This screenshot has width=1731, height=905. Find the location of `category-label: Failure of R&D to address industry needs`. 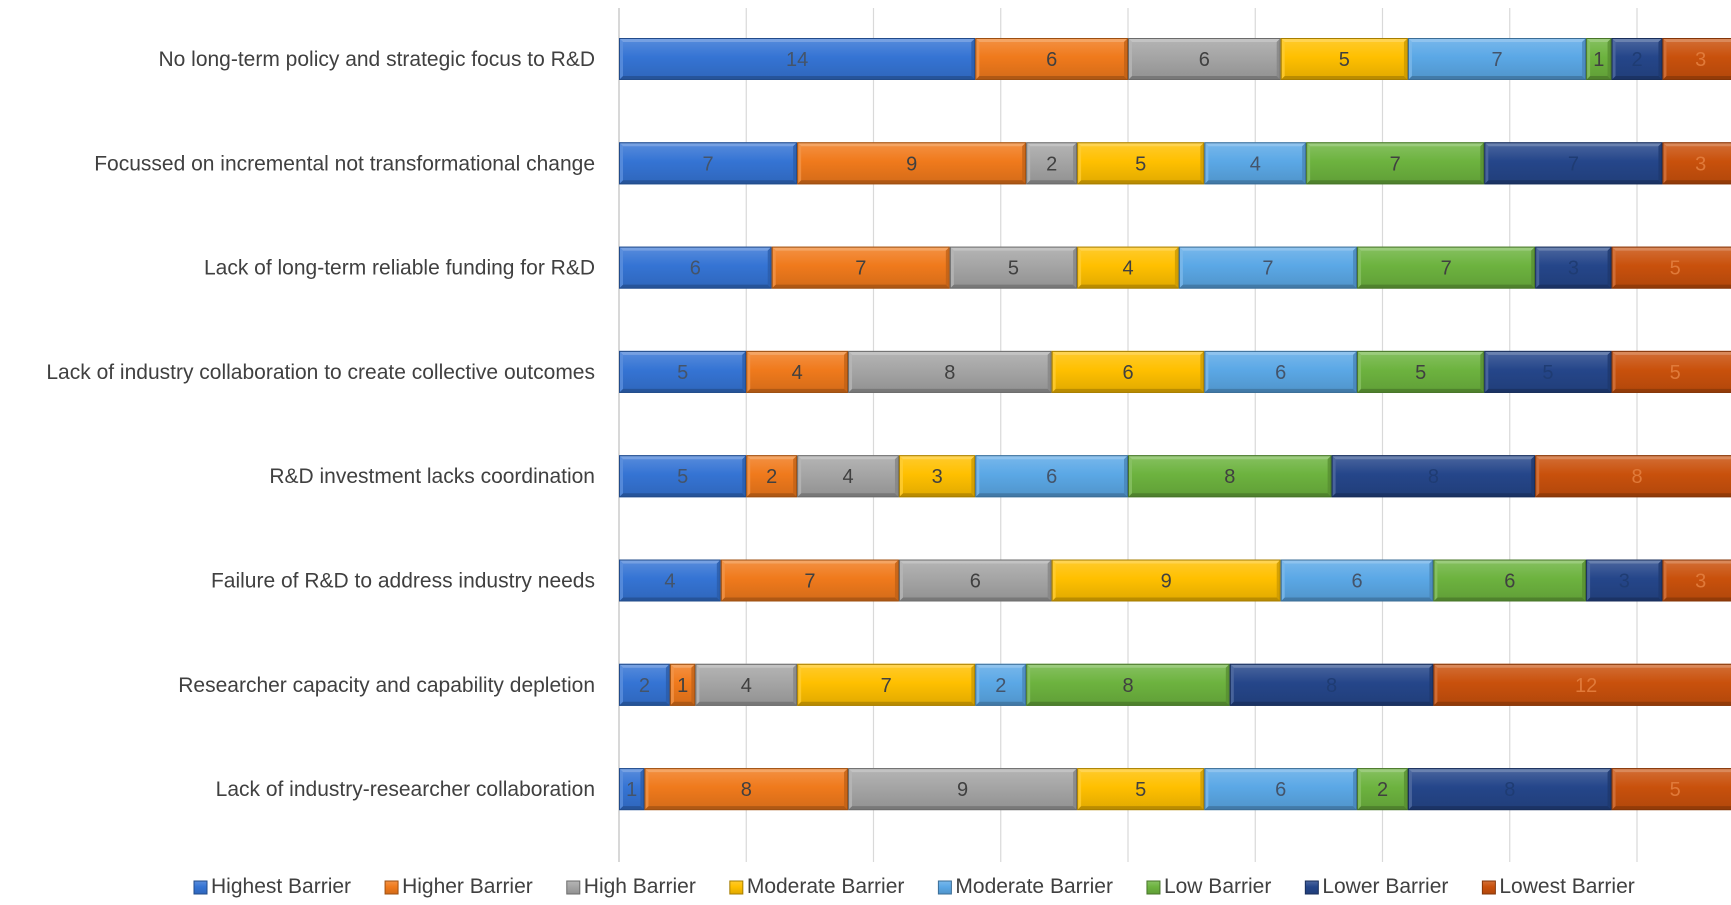

category-label: Failure of R&D to address industry needs is located at coordinates (403, 581).